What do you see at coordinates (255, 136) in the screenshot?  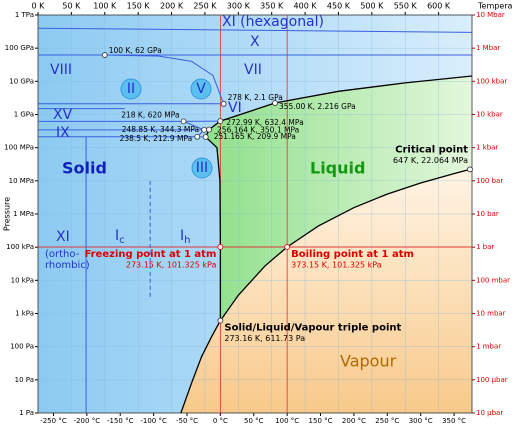 I see `point-label: 251.165 K, 209.9 MPa` at bounding box center [255, 136].